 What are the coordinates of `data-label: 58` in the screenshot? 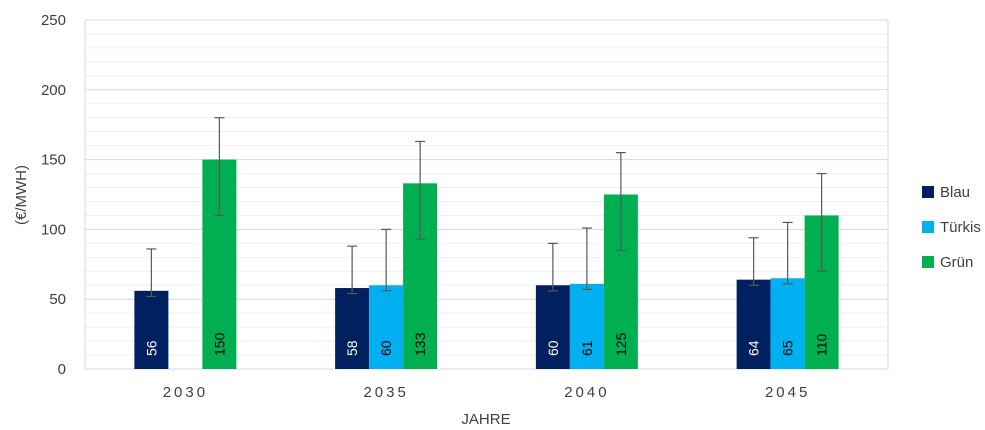 It's located at (352, 348).